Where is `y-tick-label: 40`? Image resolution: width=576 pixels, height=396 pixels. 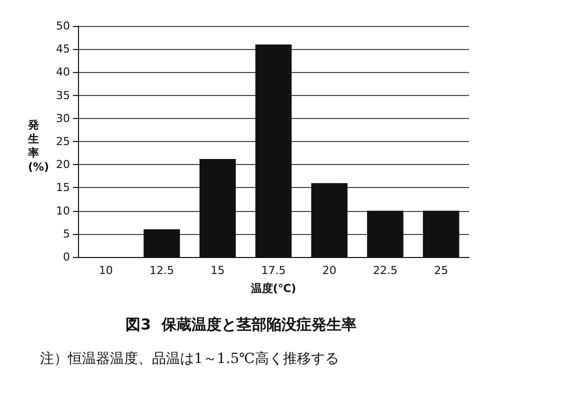 y-tick-label: 40 is located at coordinates (63, 72).